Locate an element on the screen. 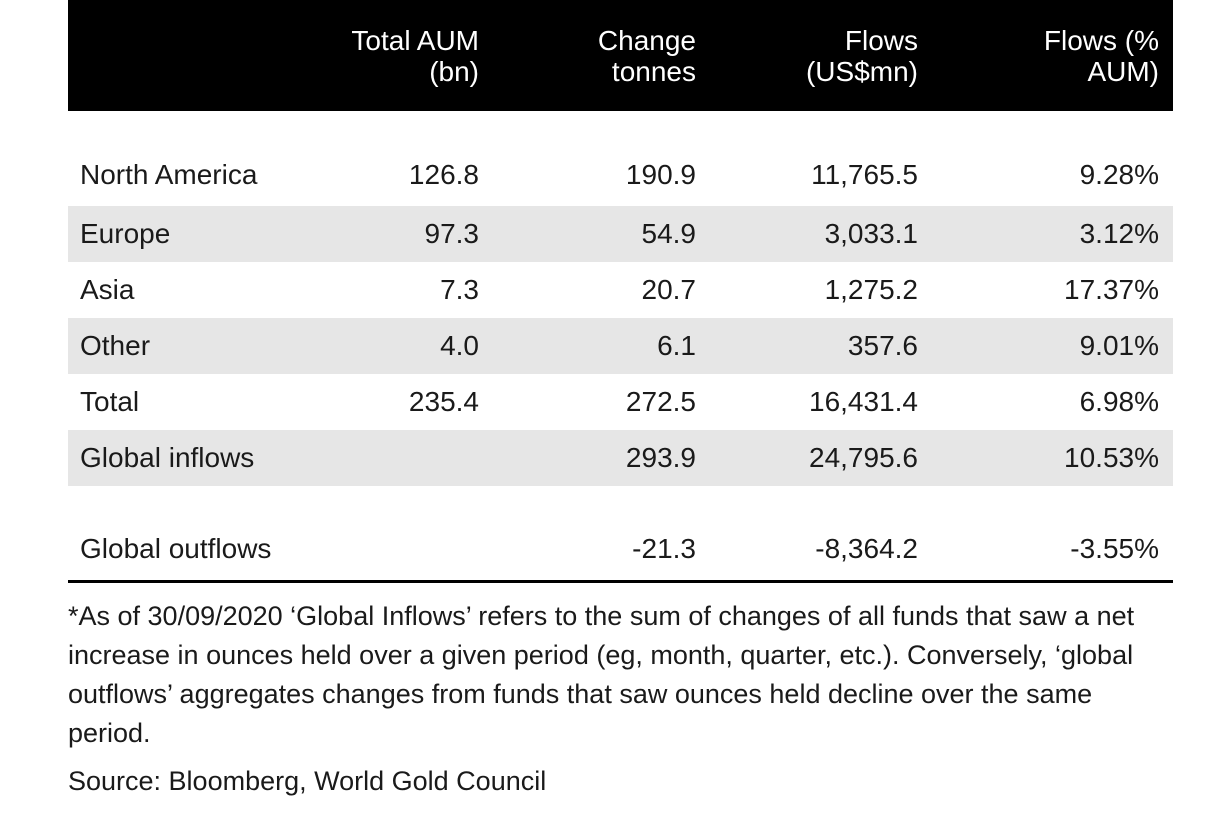 The height and width of the screenshot is (819, 1212). cell-flows-pct: 3.12% is located at coordinates (1119, 233).